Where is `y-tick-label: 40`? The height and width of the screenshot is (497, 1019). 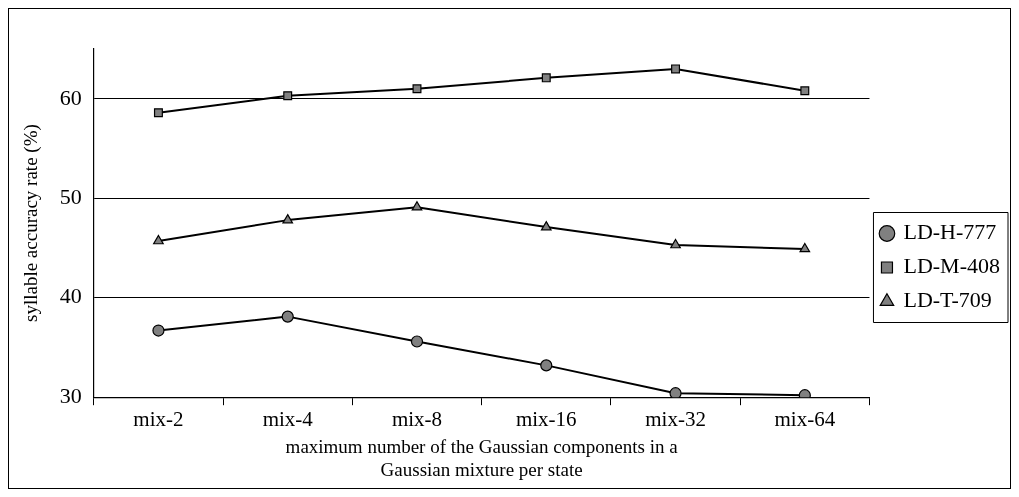 y-tick-label: 40 is located at coordinates (70, 296).